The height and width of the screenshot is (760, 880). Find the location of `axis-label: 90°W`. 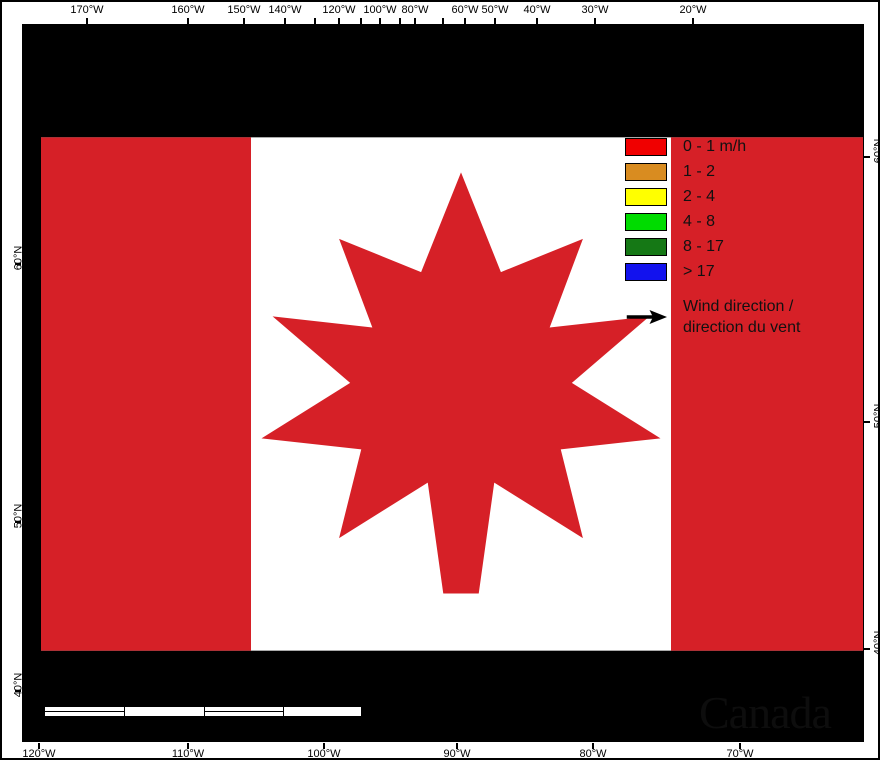

axis-label: 90°W is located at coordinates (457, 754).